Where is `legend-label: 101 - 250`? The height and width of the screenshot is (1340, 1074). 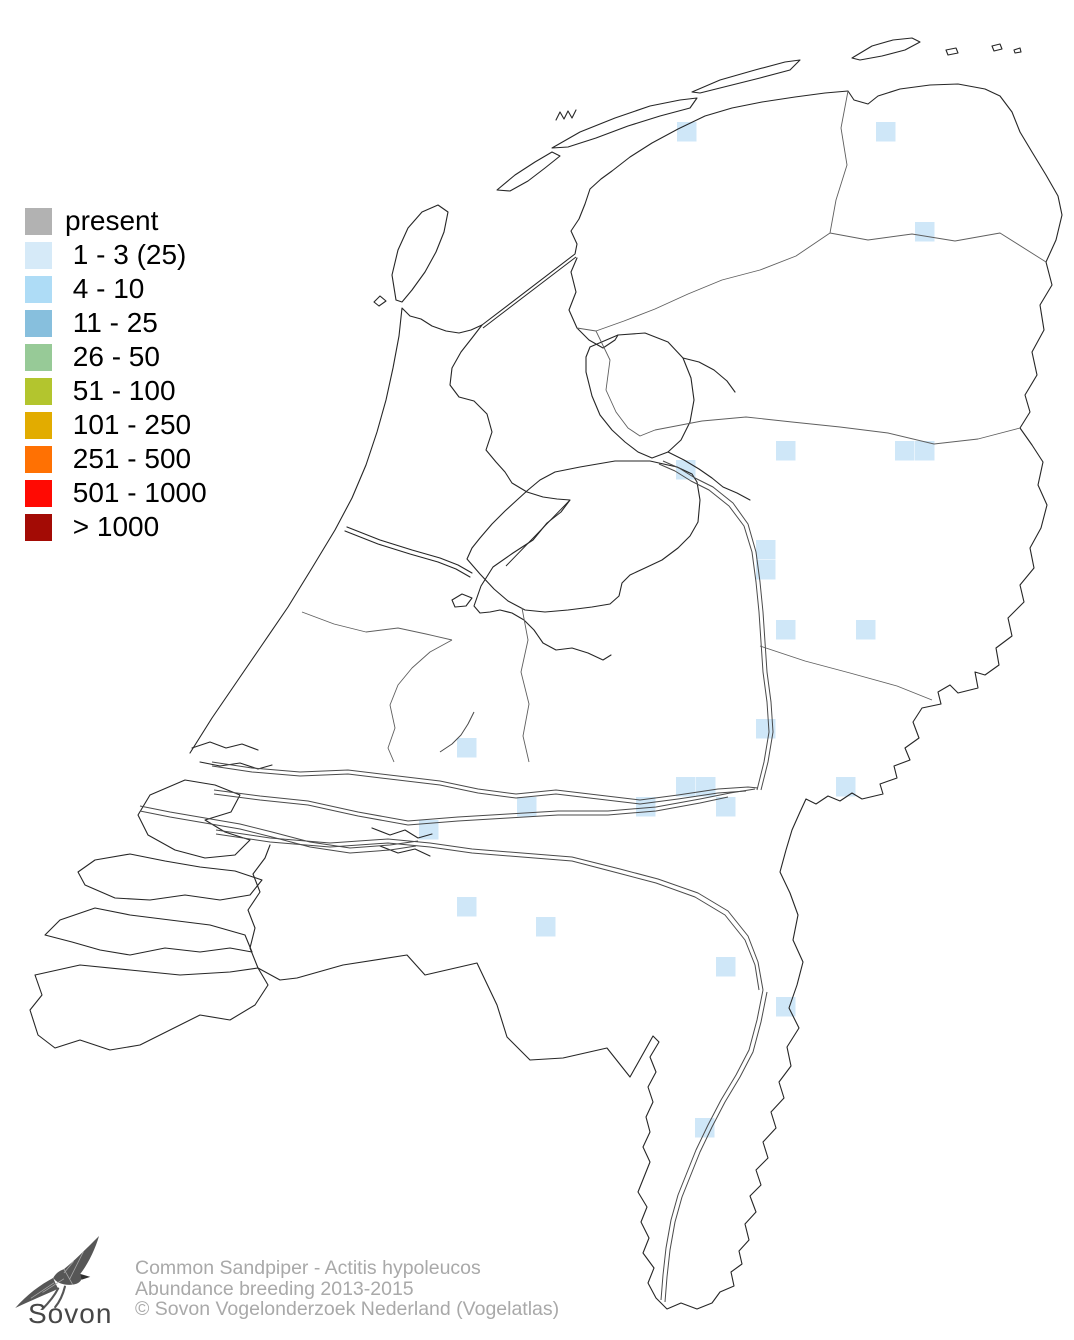 legend-label: 101 - 250 is located at coordinates (128, 424).